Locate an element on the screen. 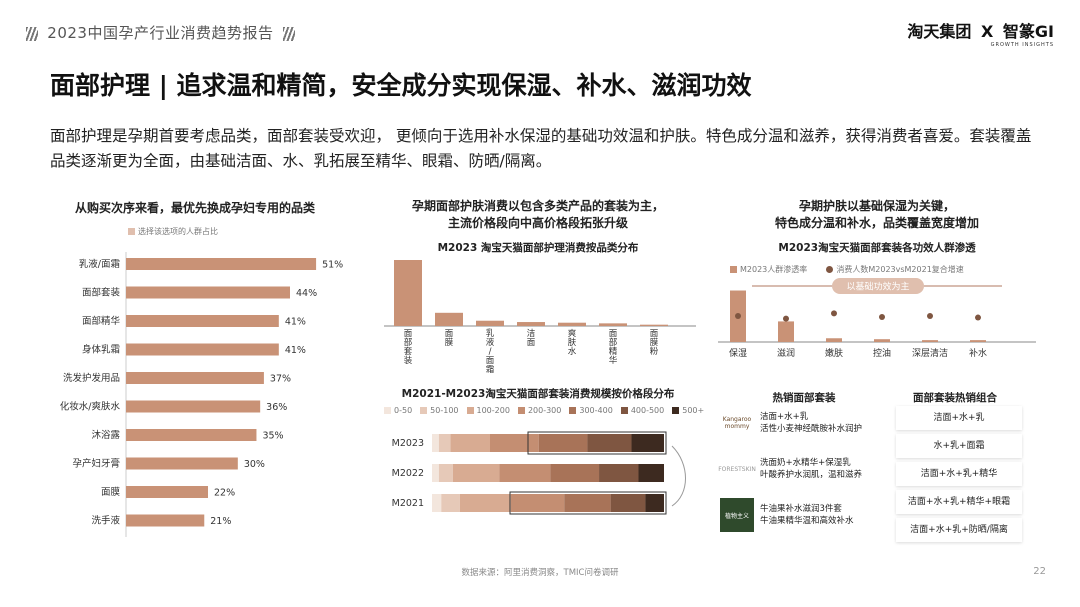 The image size is (1080, 607). middle-title-line1: 孕期面部护肤消费以包含多类产品的套装为主， is located at coordinates (537, 206).